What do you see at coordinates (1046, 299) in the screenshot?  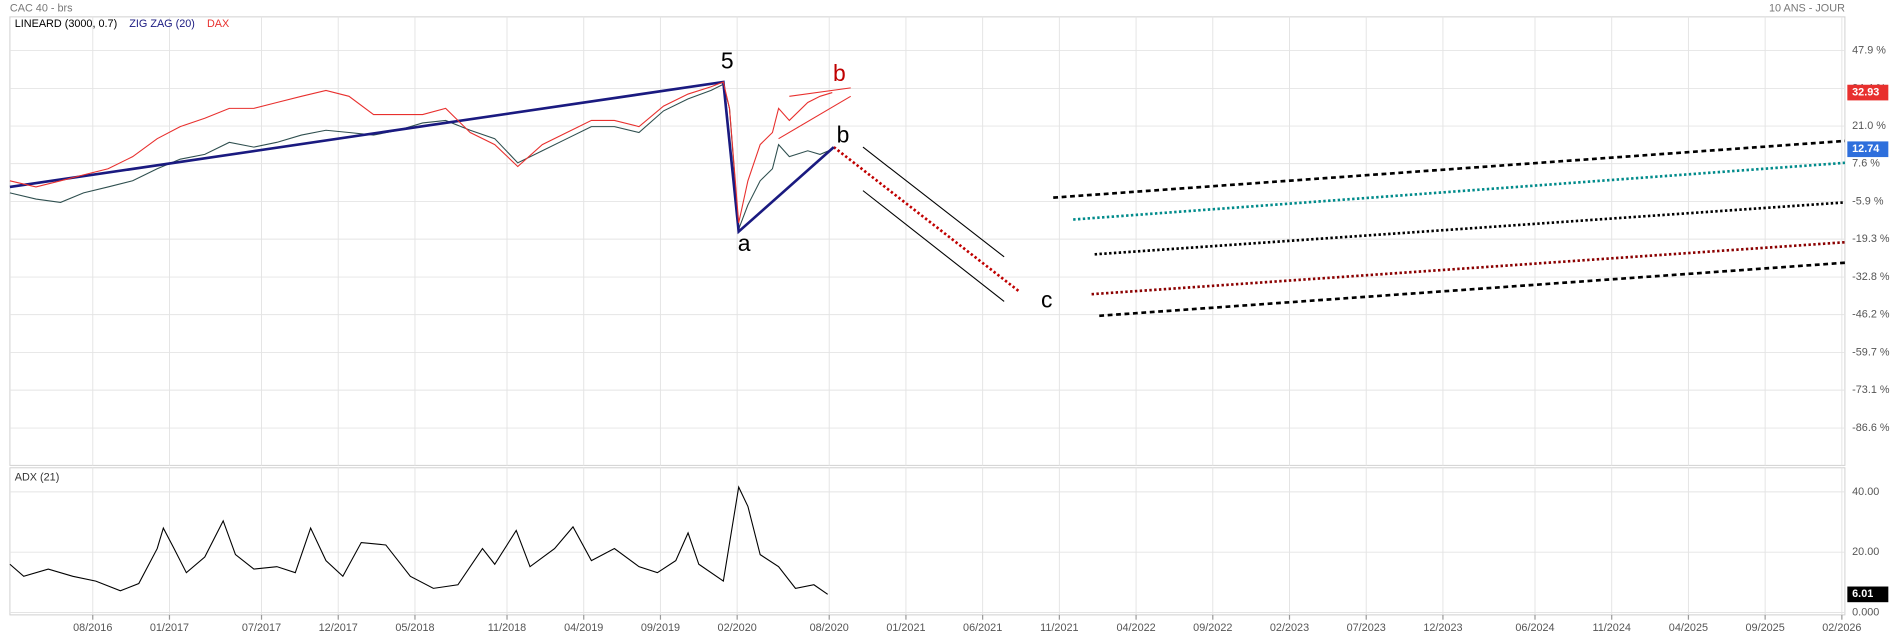 I see `wave-label: c` at bounding box center [1046, 299].